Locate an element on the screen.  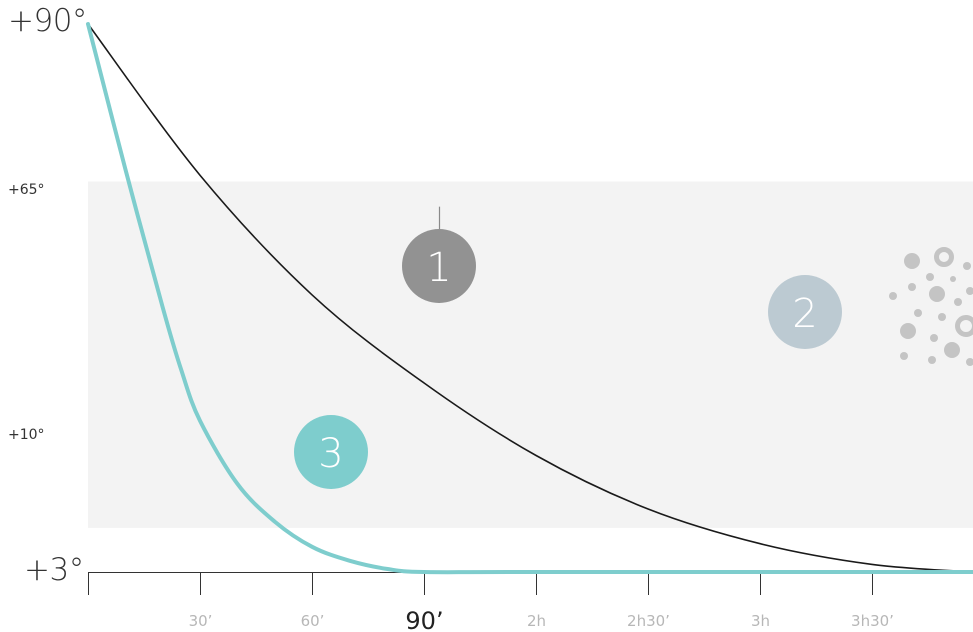
x-tick-label: 2h30’ is located at coordinates (648, 621).